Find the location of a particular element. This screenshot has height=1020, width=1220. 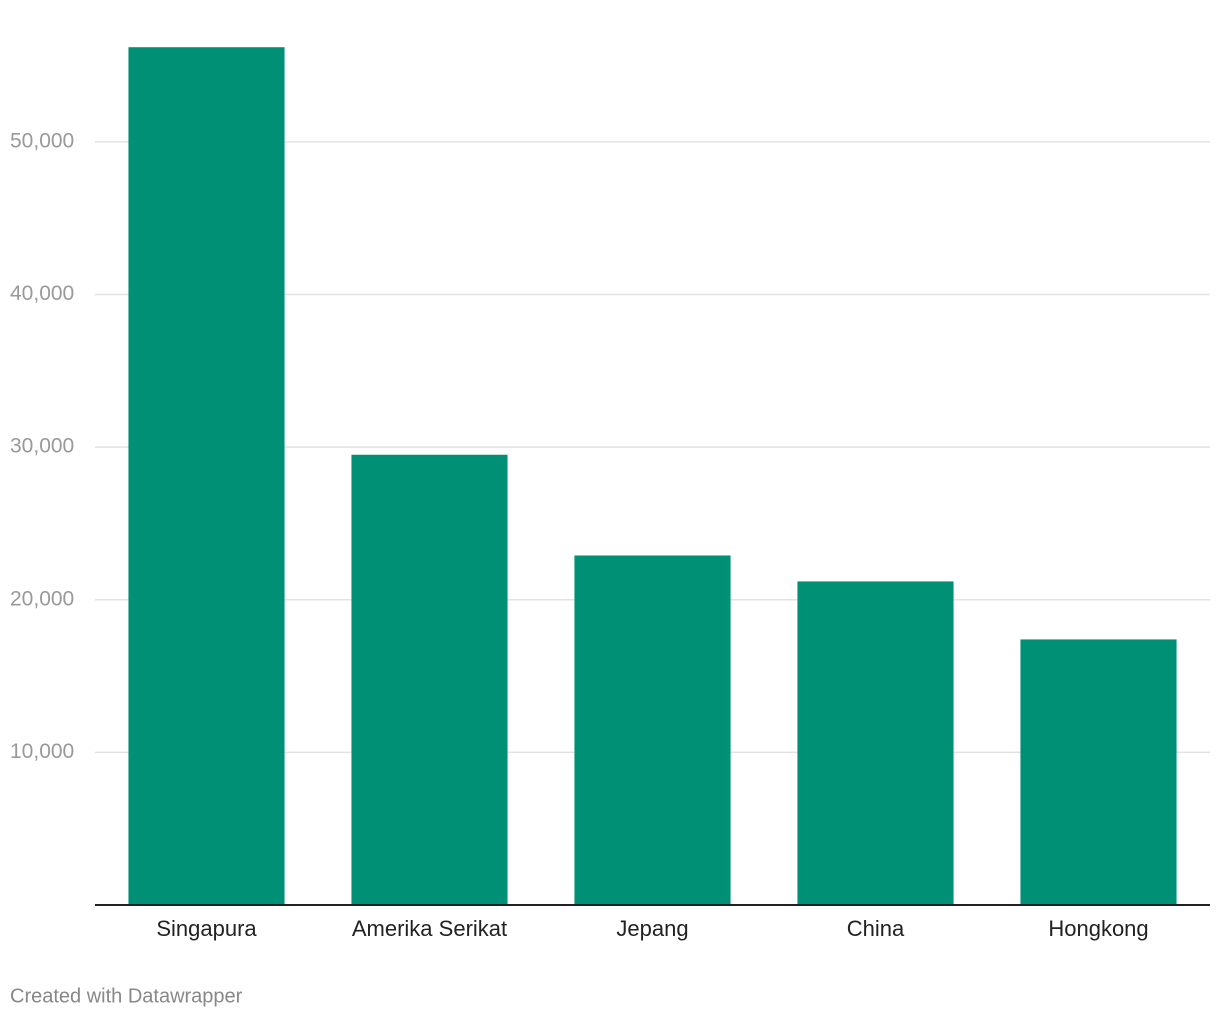

x-tick-label: China is located at coordinates (876, 928).